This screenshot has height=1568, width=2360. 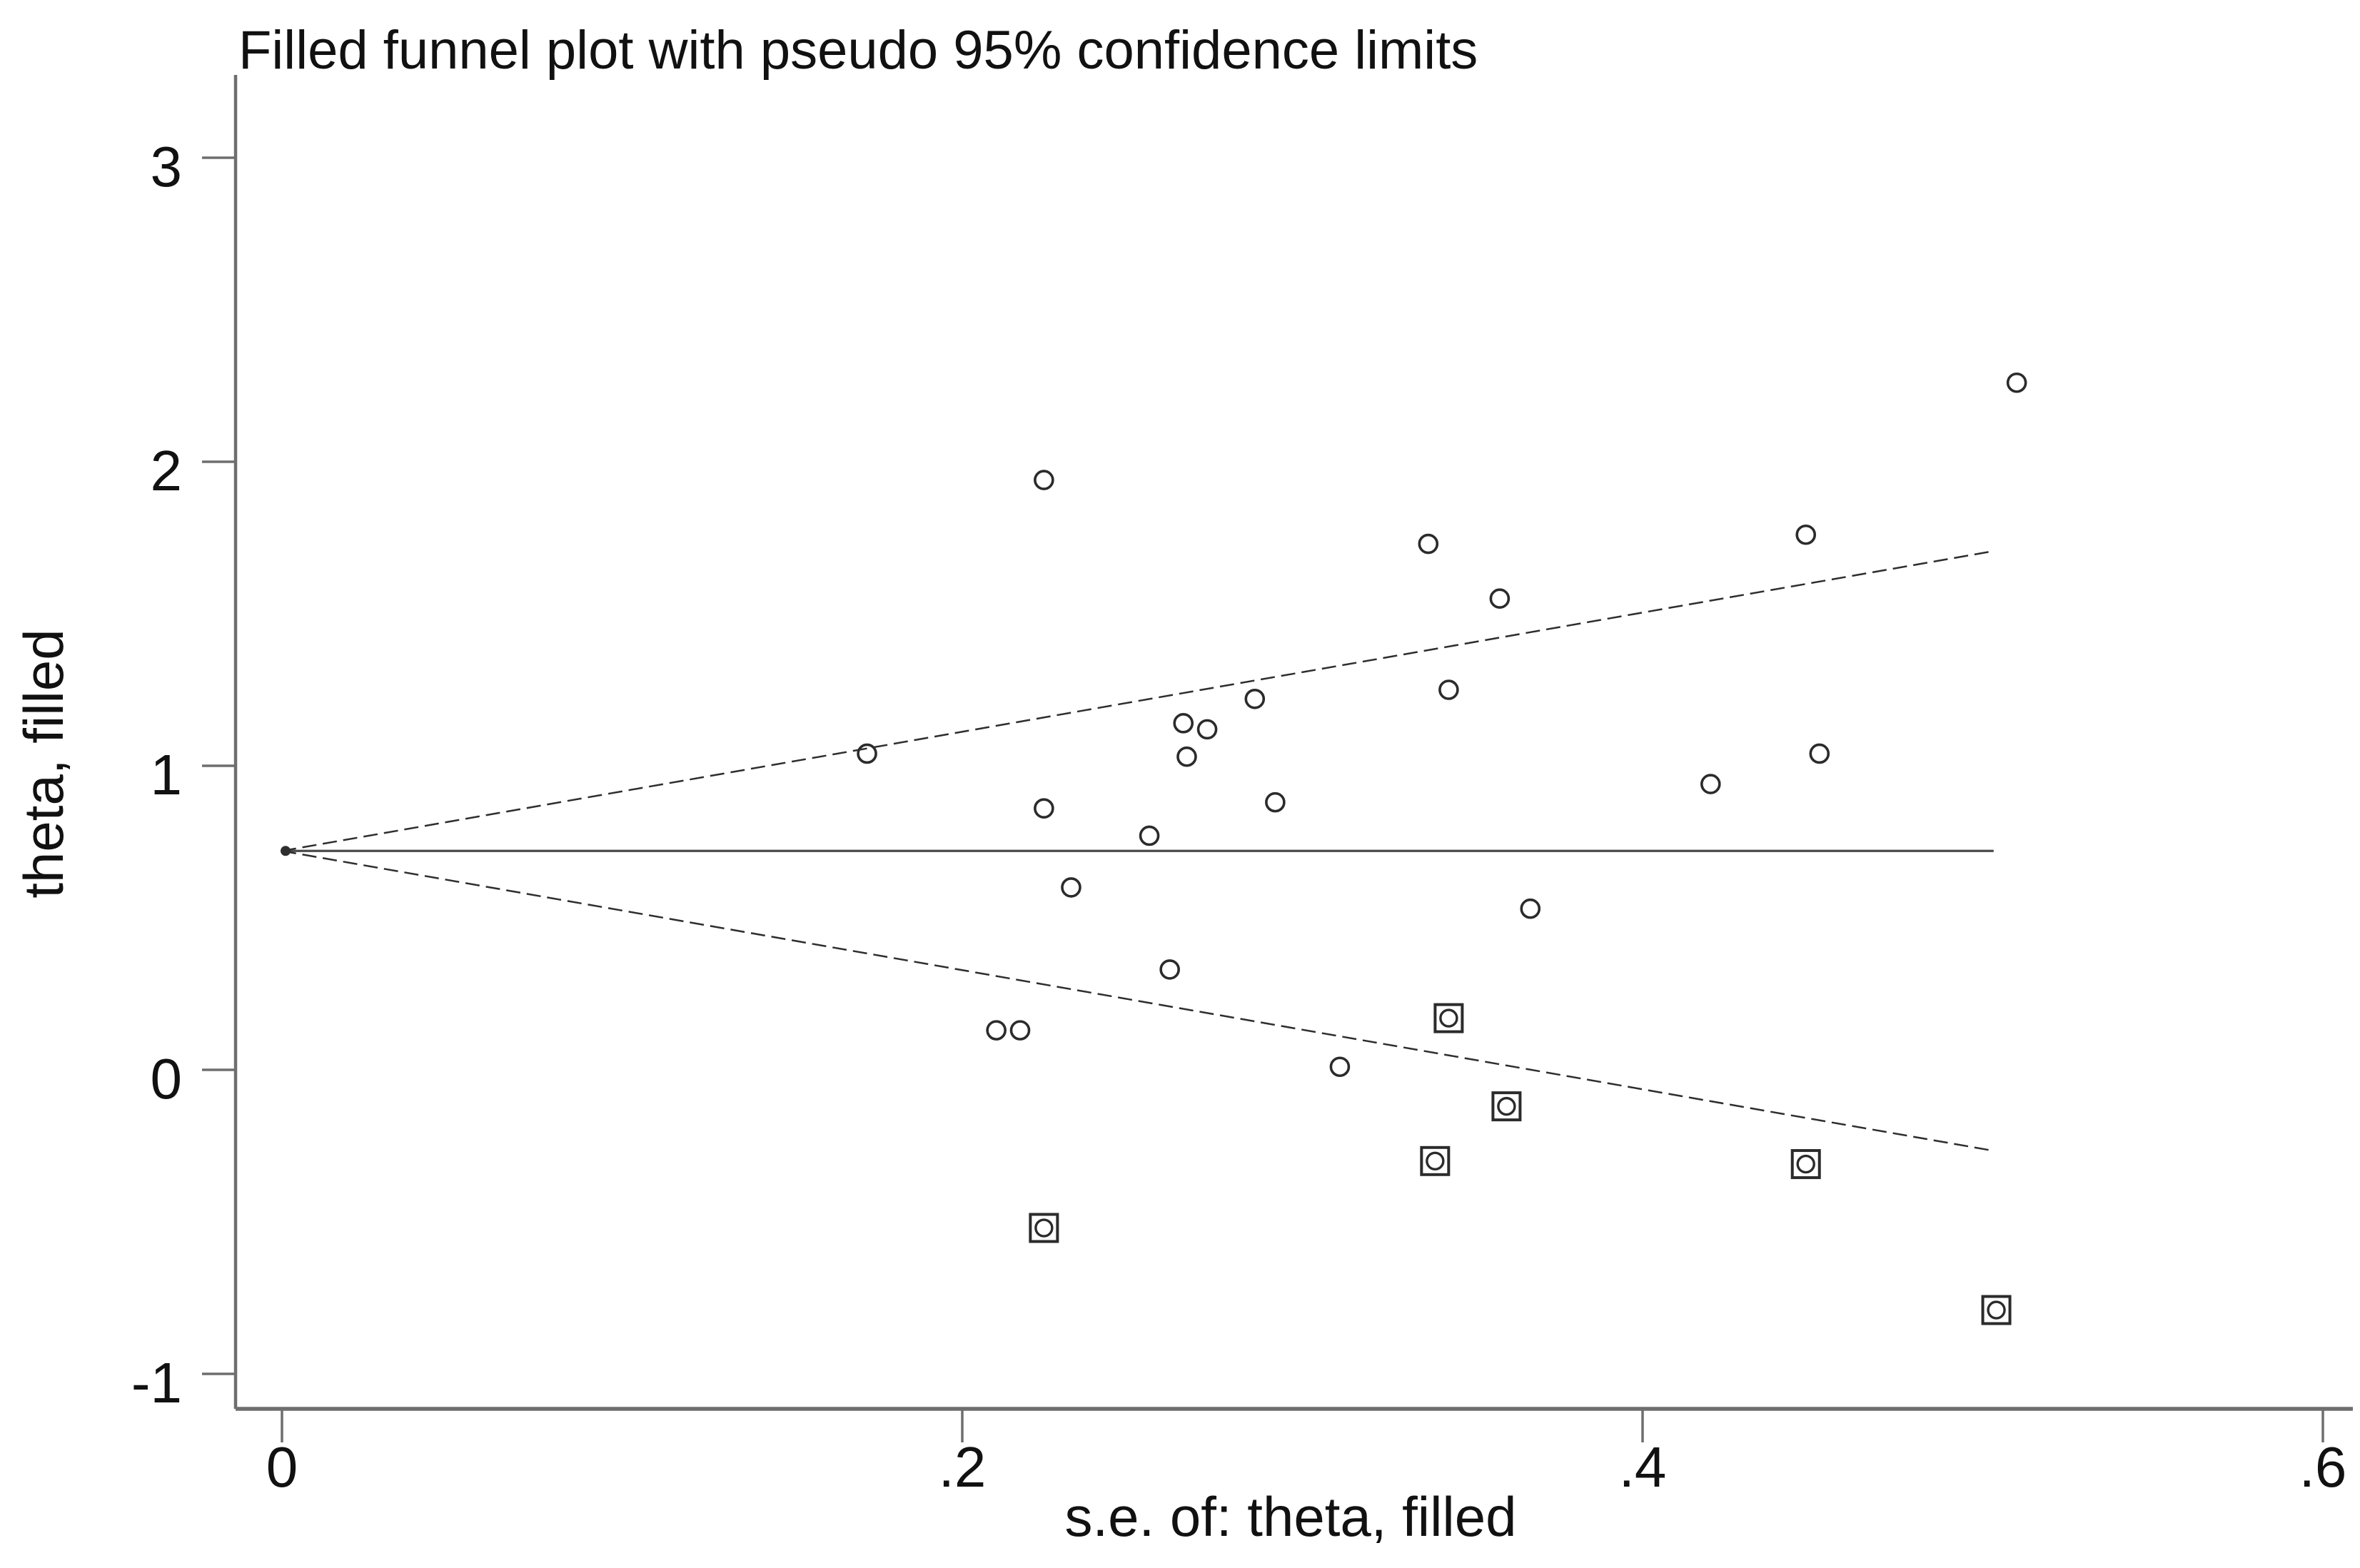 What do you see at coordinates (2323, 1467) in the screenshot?
I see `x-tick-label: .6` at bounding box center [2323, 1467].